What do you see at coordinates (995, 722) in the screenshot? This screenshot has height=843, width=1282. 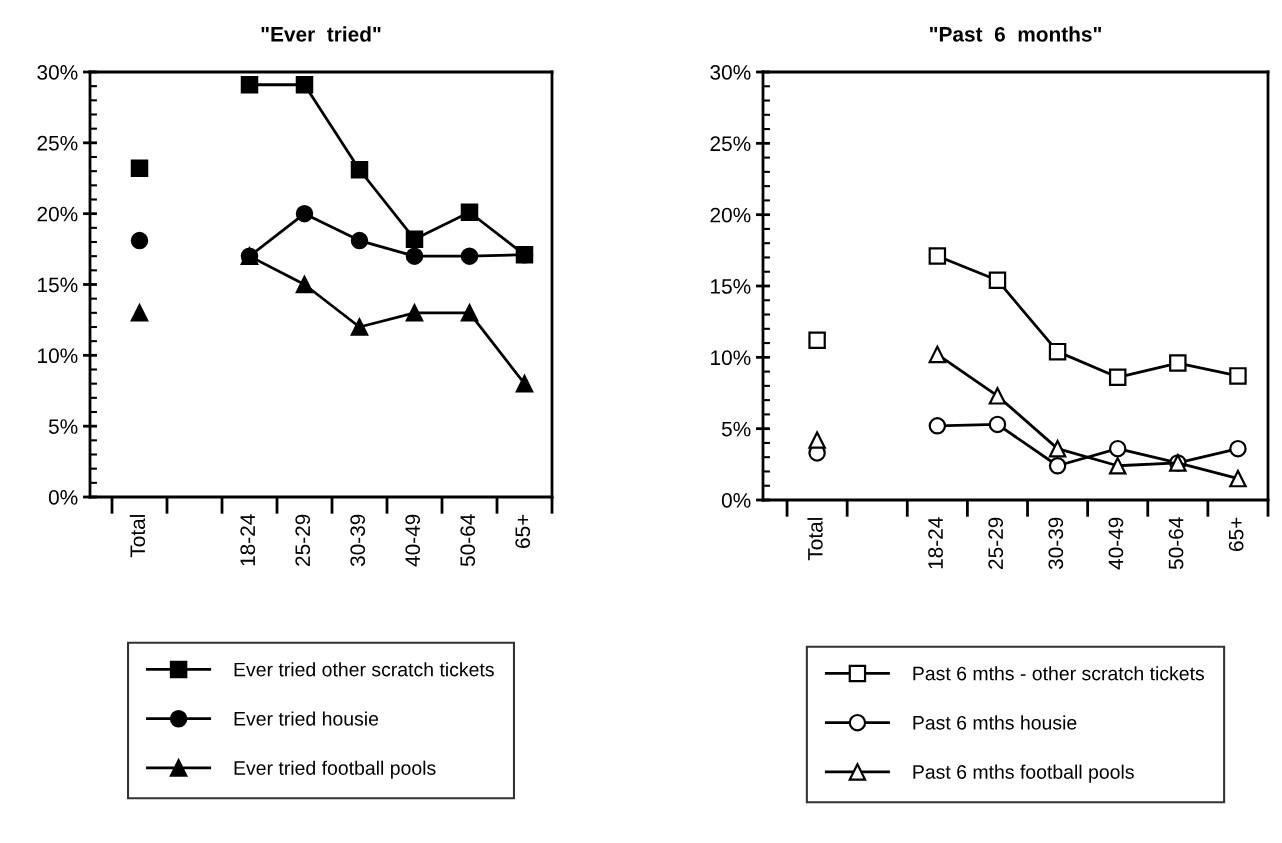 I see `legend-label: Past 6 mths housie` at bounding box center [995, 722].